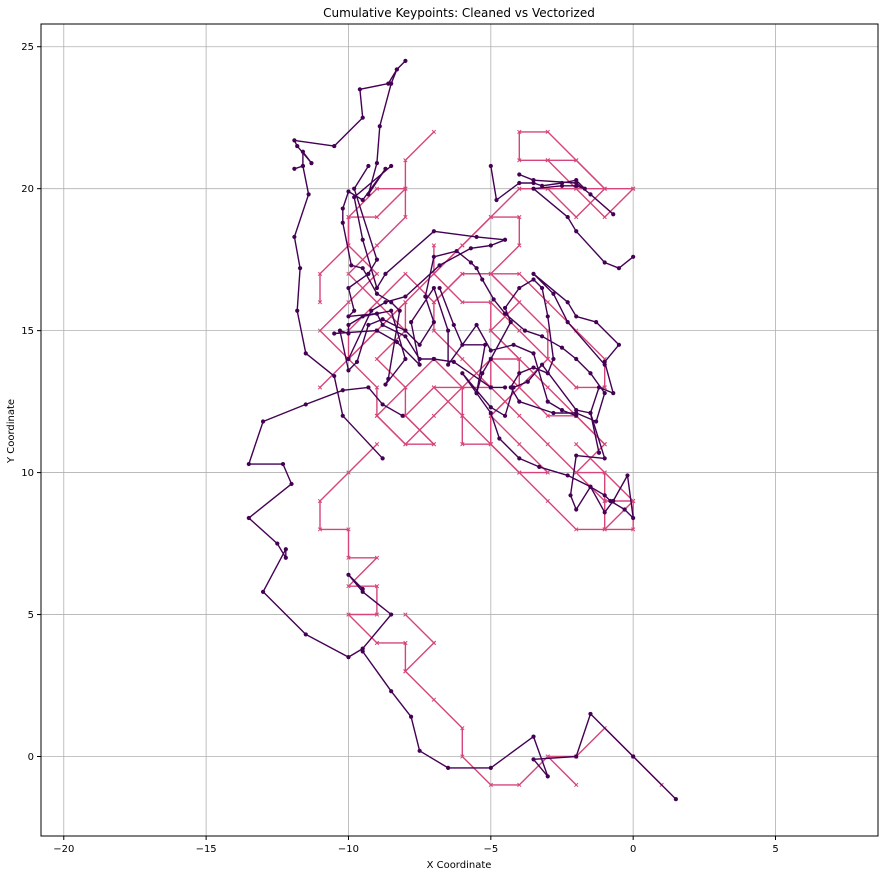 The height and width of the screenshot is (881, 885). I want to click on series-cleaned_d, so click(519, 725).